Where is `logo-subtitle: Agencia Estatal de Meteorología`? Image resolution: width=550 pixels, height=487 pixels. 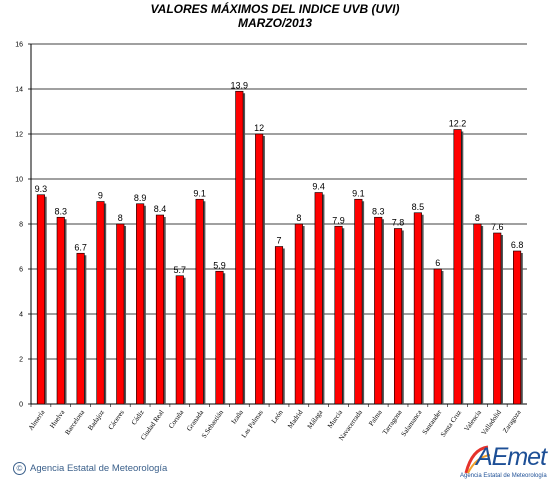
logo-subtitle: Agencia Estatal de Meteorología is located at coordinates (503, 476).